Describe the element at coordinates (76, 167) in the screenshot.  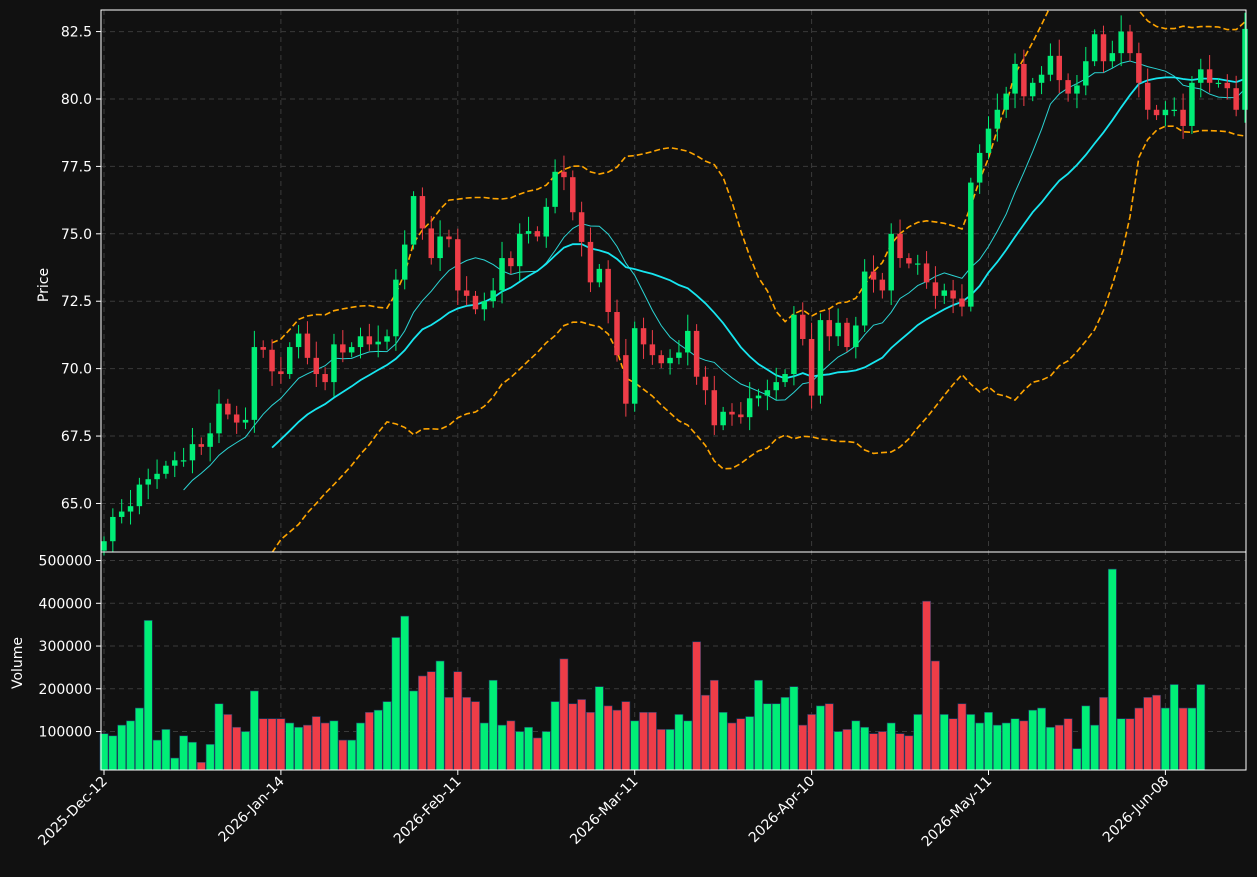
I see `price-tick-label: 77.5` at that location.